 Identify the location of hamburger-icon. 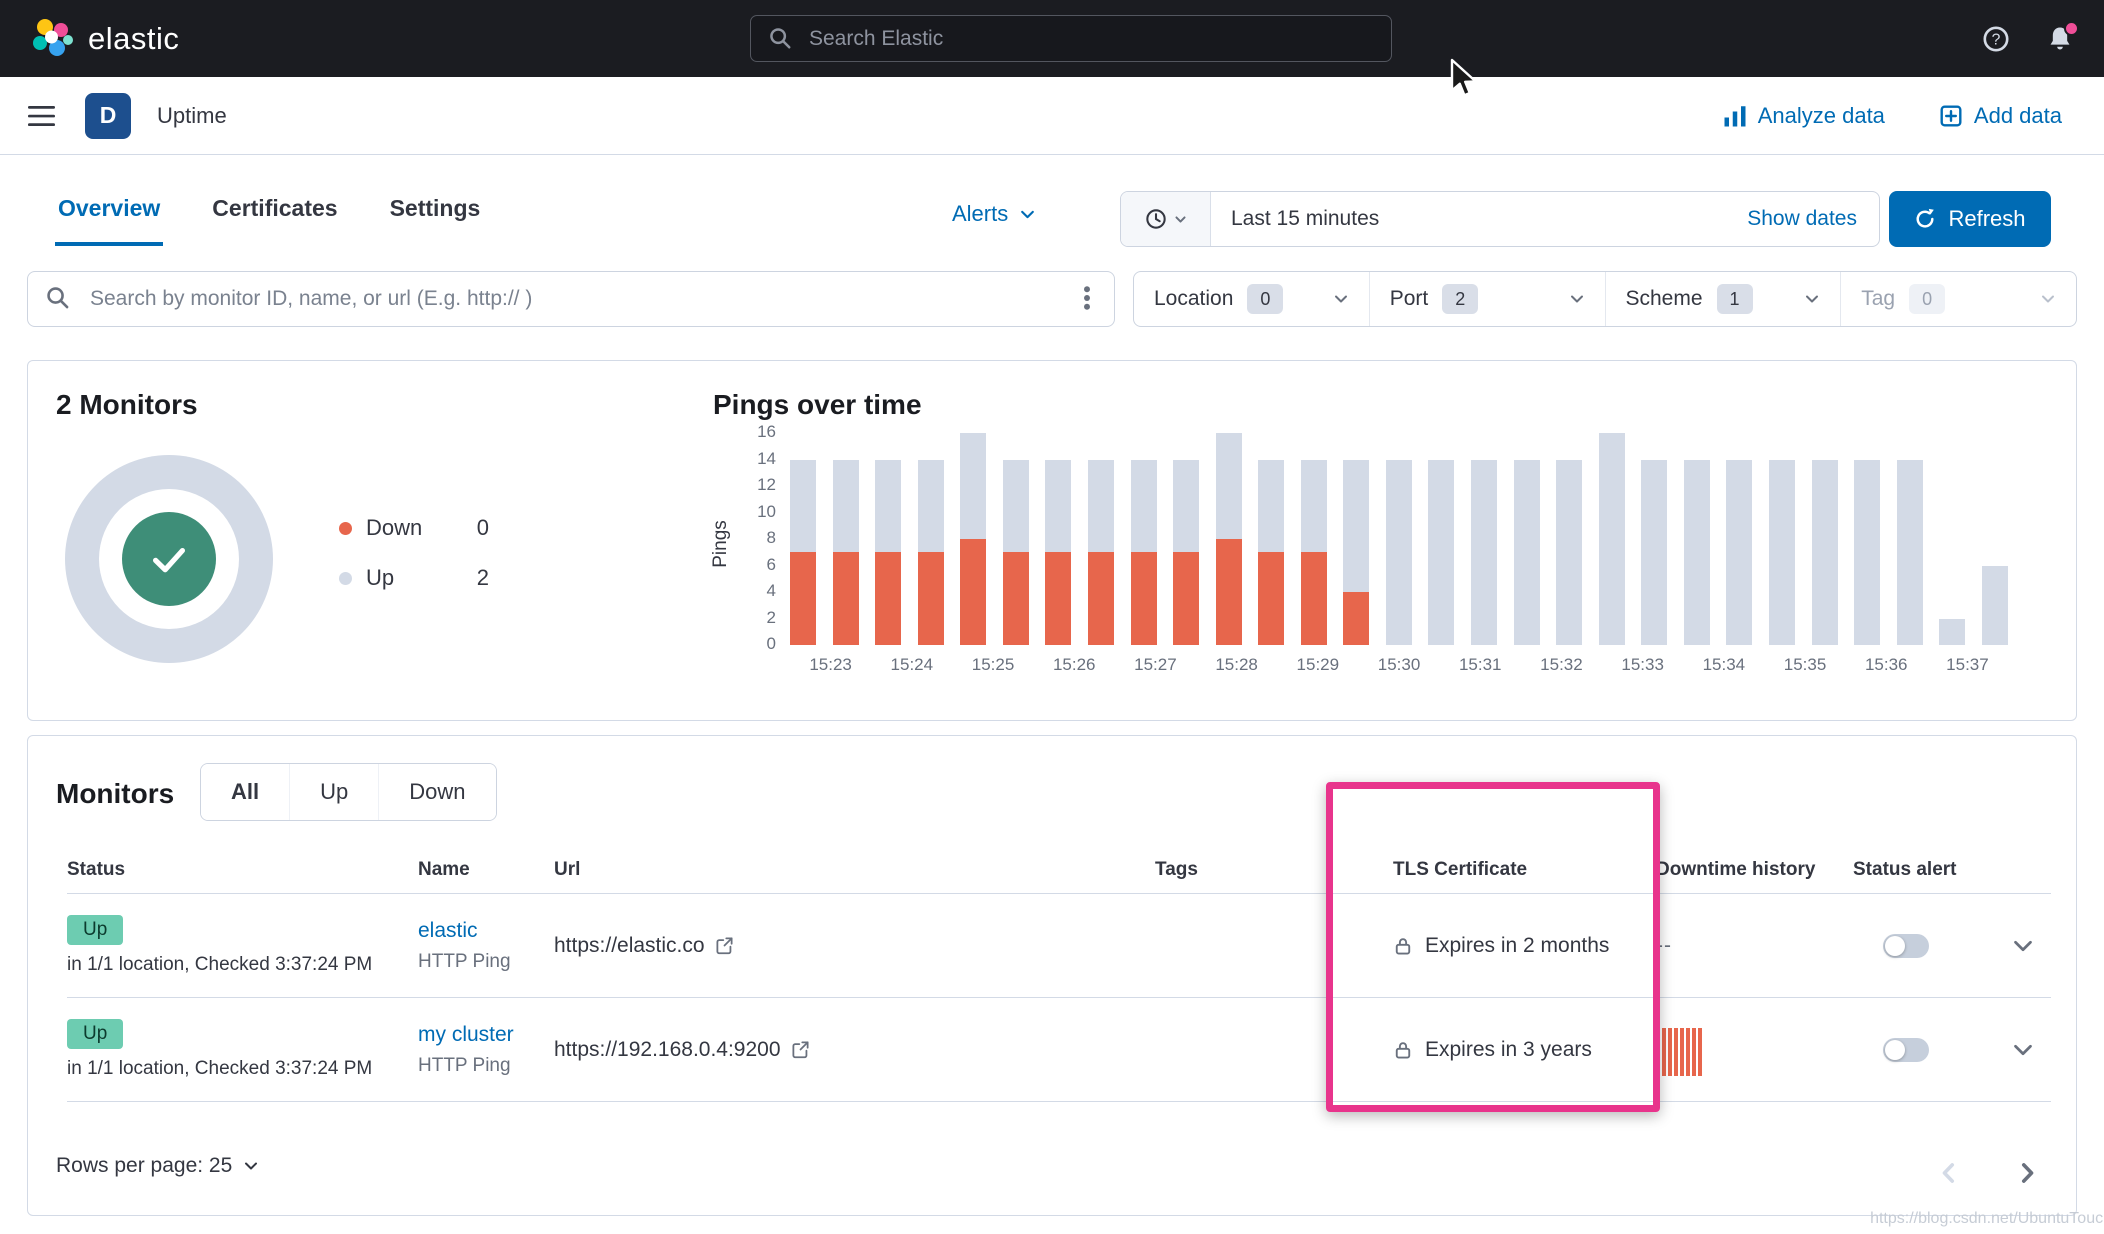
(41, 115).